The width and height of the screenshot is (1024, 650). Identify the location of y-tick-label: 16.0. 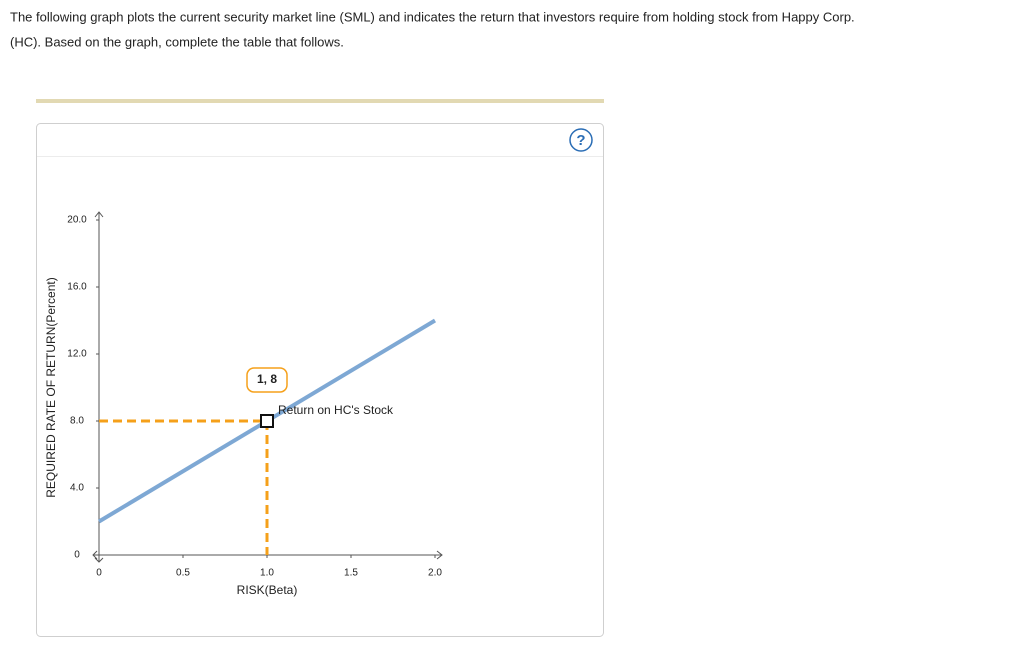
(77, 287).